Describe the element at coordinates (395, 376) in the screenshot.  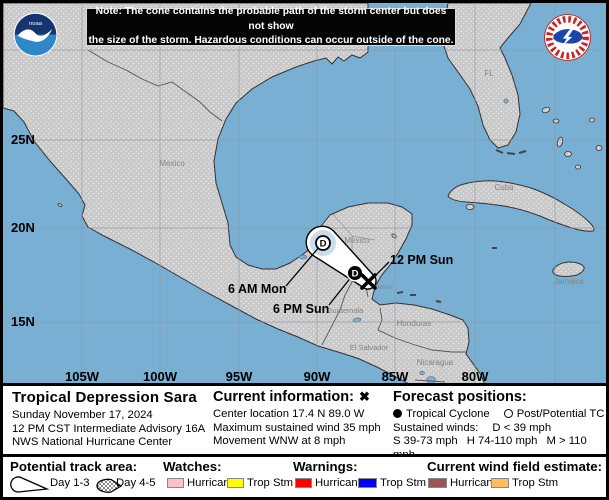
I see `lon-label-85w: 85W` at that location.